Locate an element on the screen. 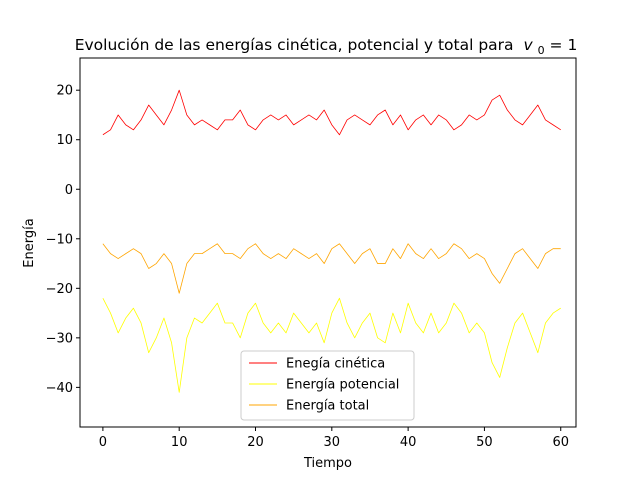 The image size is (640, 480). y-tick-label: 10 is located at coordinates (64, 140).